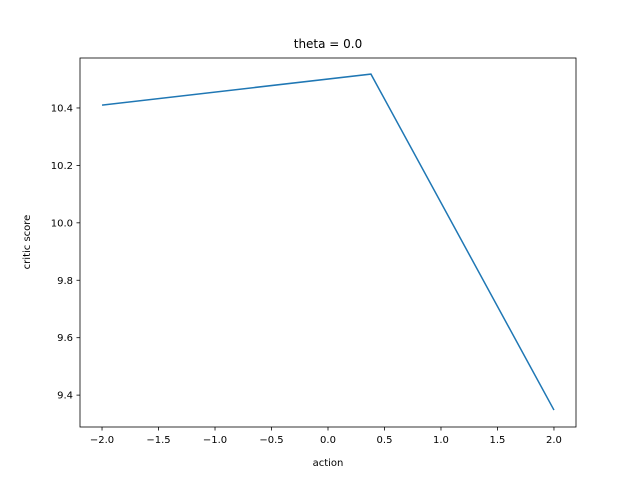 This screenshot has height=480, width=640. I want to click on x-tick-label: −1.5, so click(158, 440).